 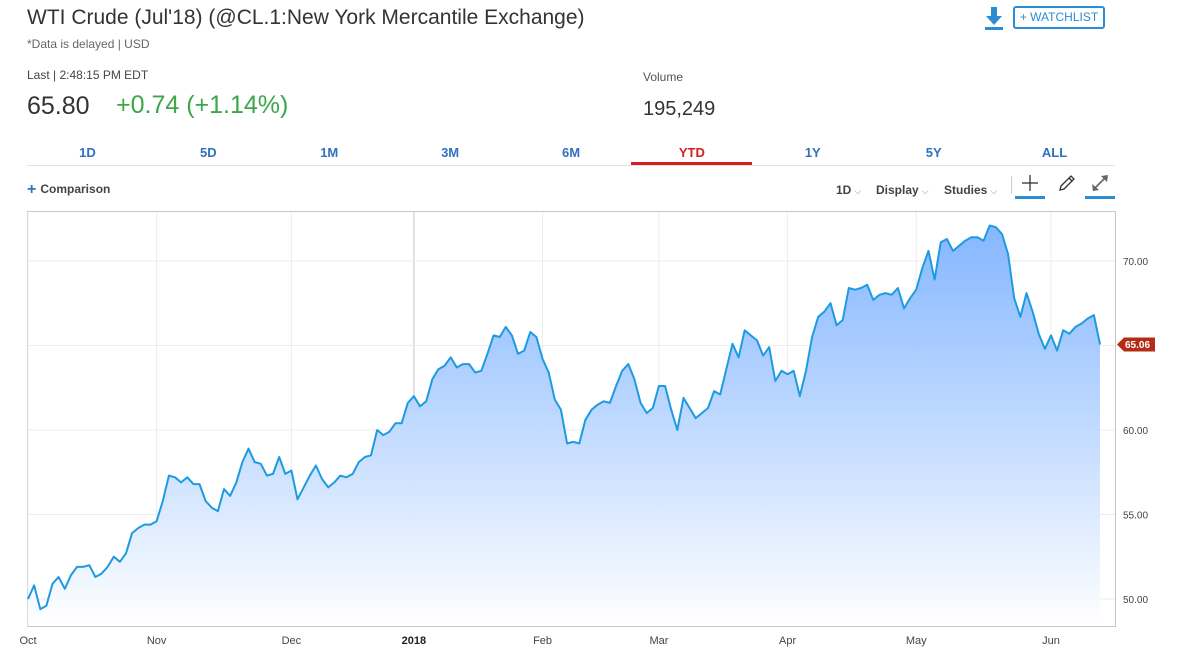 I want to click on price-change: +0.74 (+1.14%), so click(x=202, y=105).